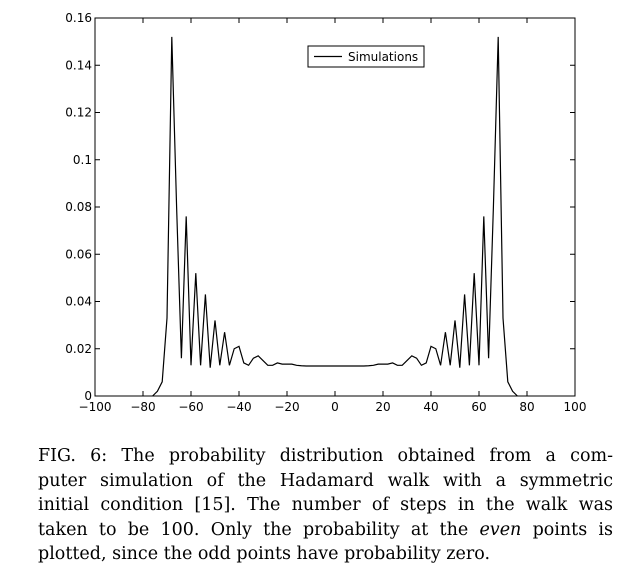  I want to click on x-tick-label: −40, so click(238, 407).